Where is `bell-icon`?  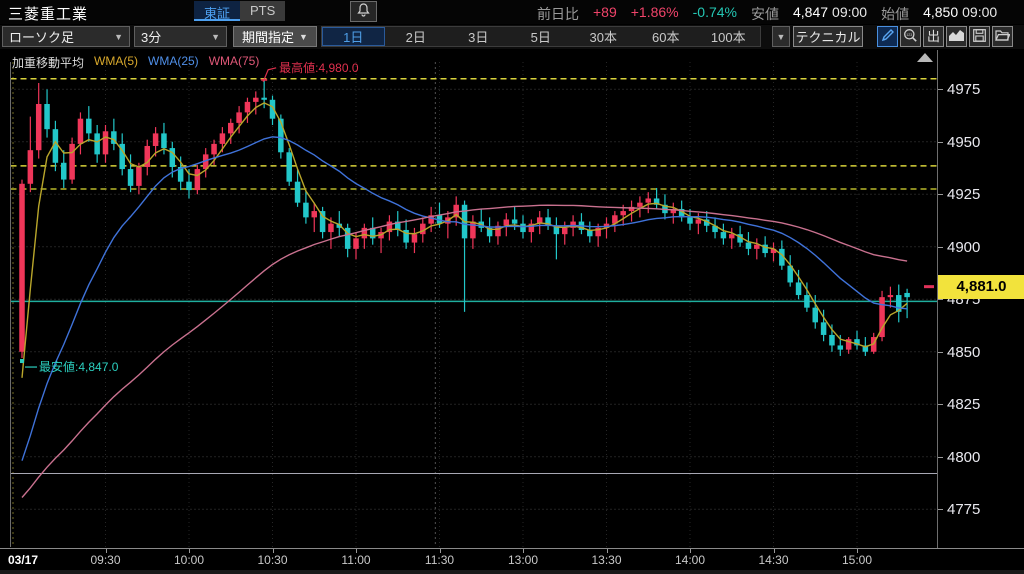 bell-icon is located at coordinates (363, 11).